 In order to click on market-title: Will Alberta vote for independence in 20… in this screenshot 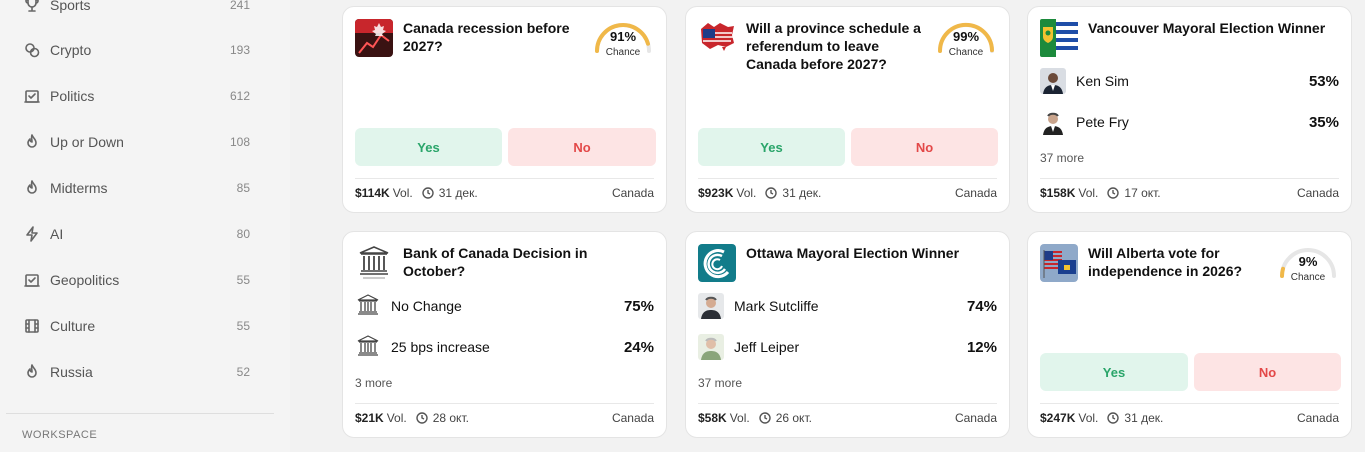, I will do `click(1165, 262)`.